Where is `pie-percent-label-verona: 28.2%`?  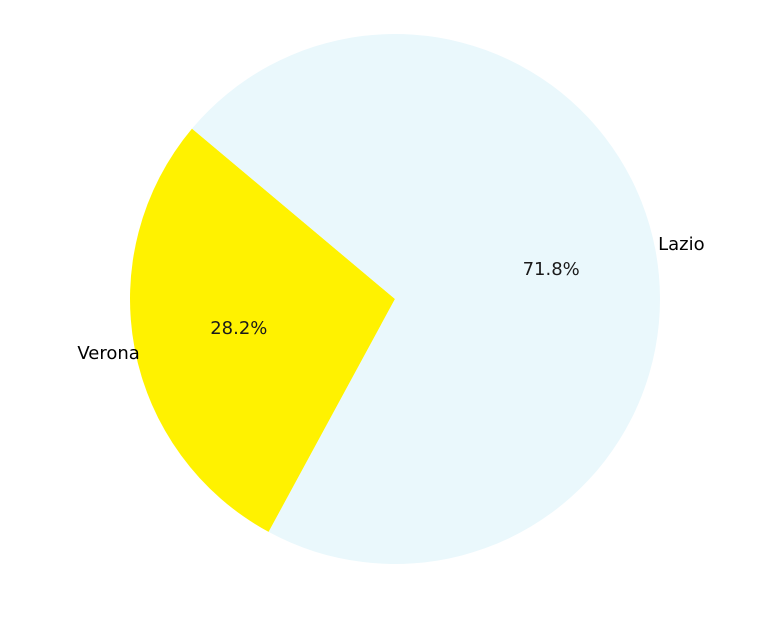
pie-percent-label-verona: 28.2% is located at coordinates (238, 328).